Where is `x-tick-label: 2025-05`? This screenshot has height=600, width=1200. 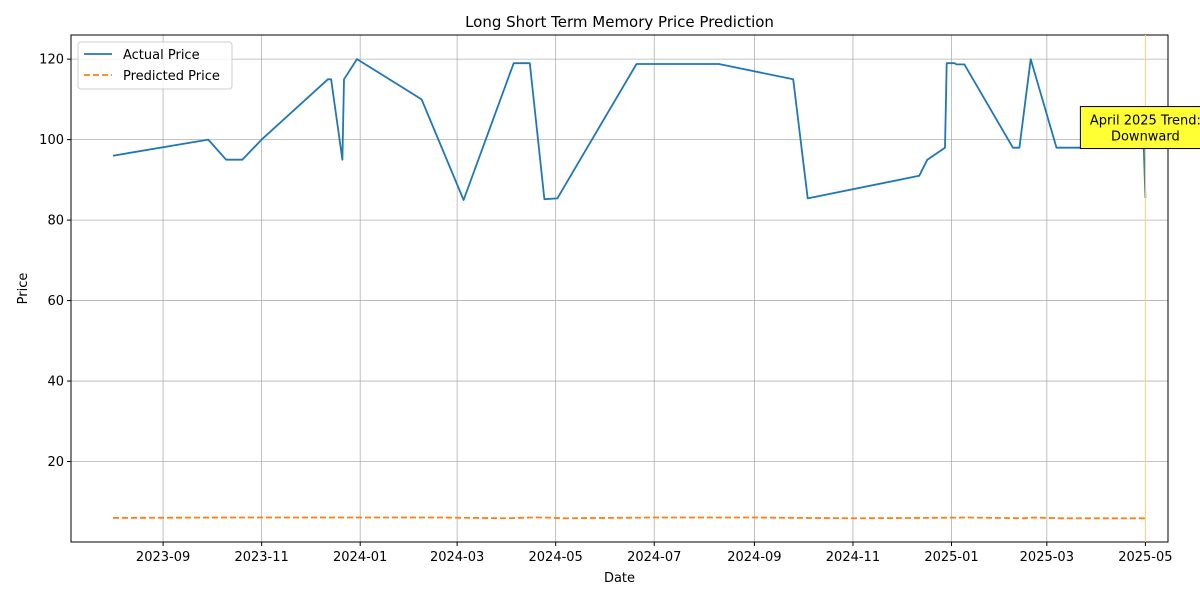
x-tick-label: 2025-05 is located at coordinates (1145, 557).